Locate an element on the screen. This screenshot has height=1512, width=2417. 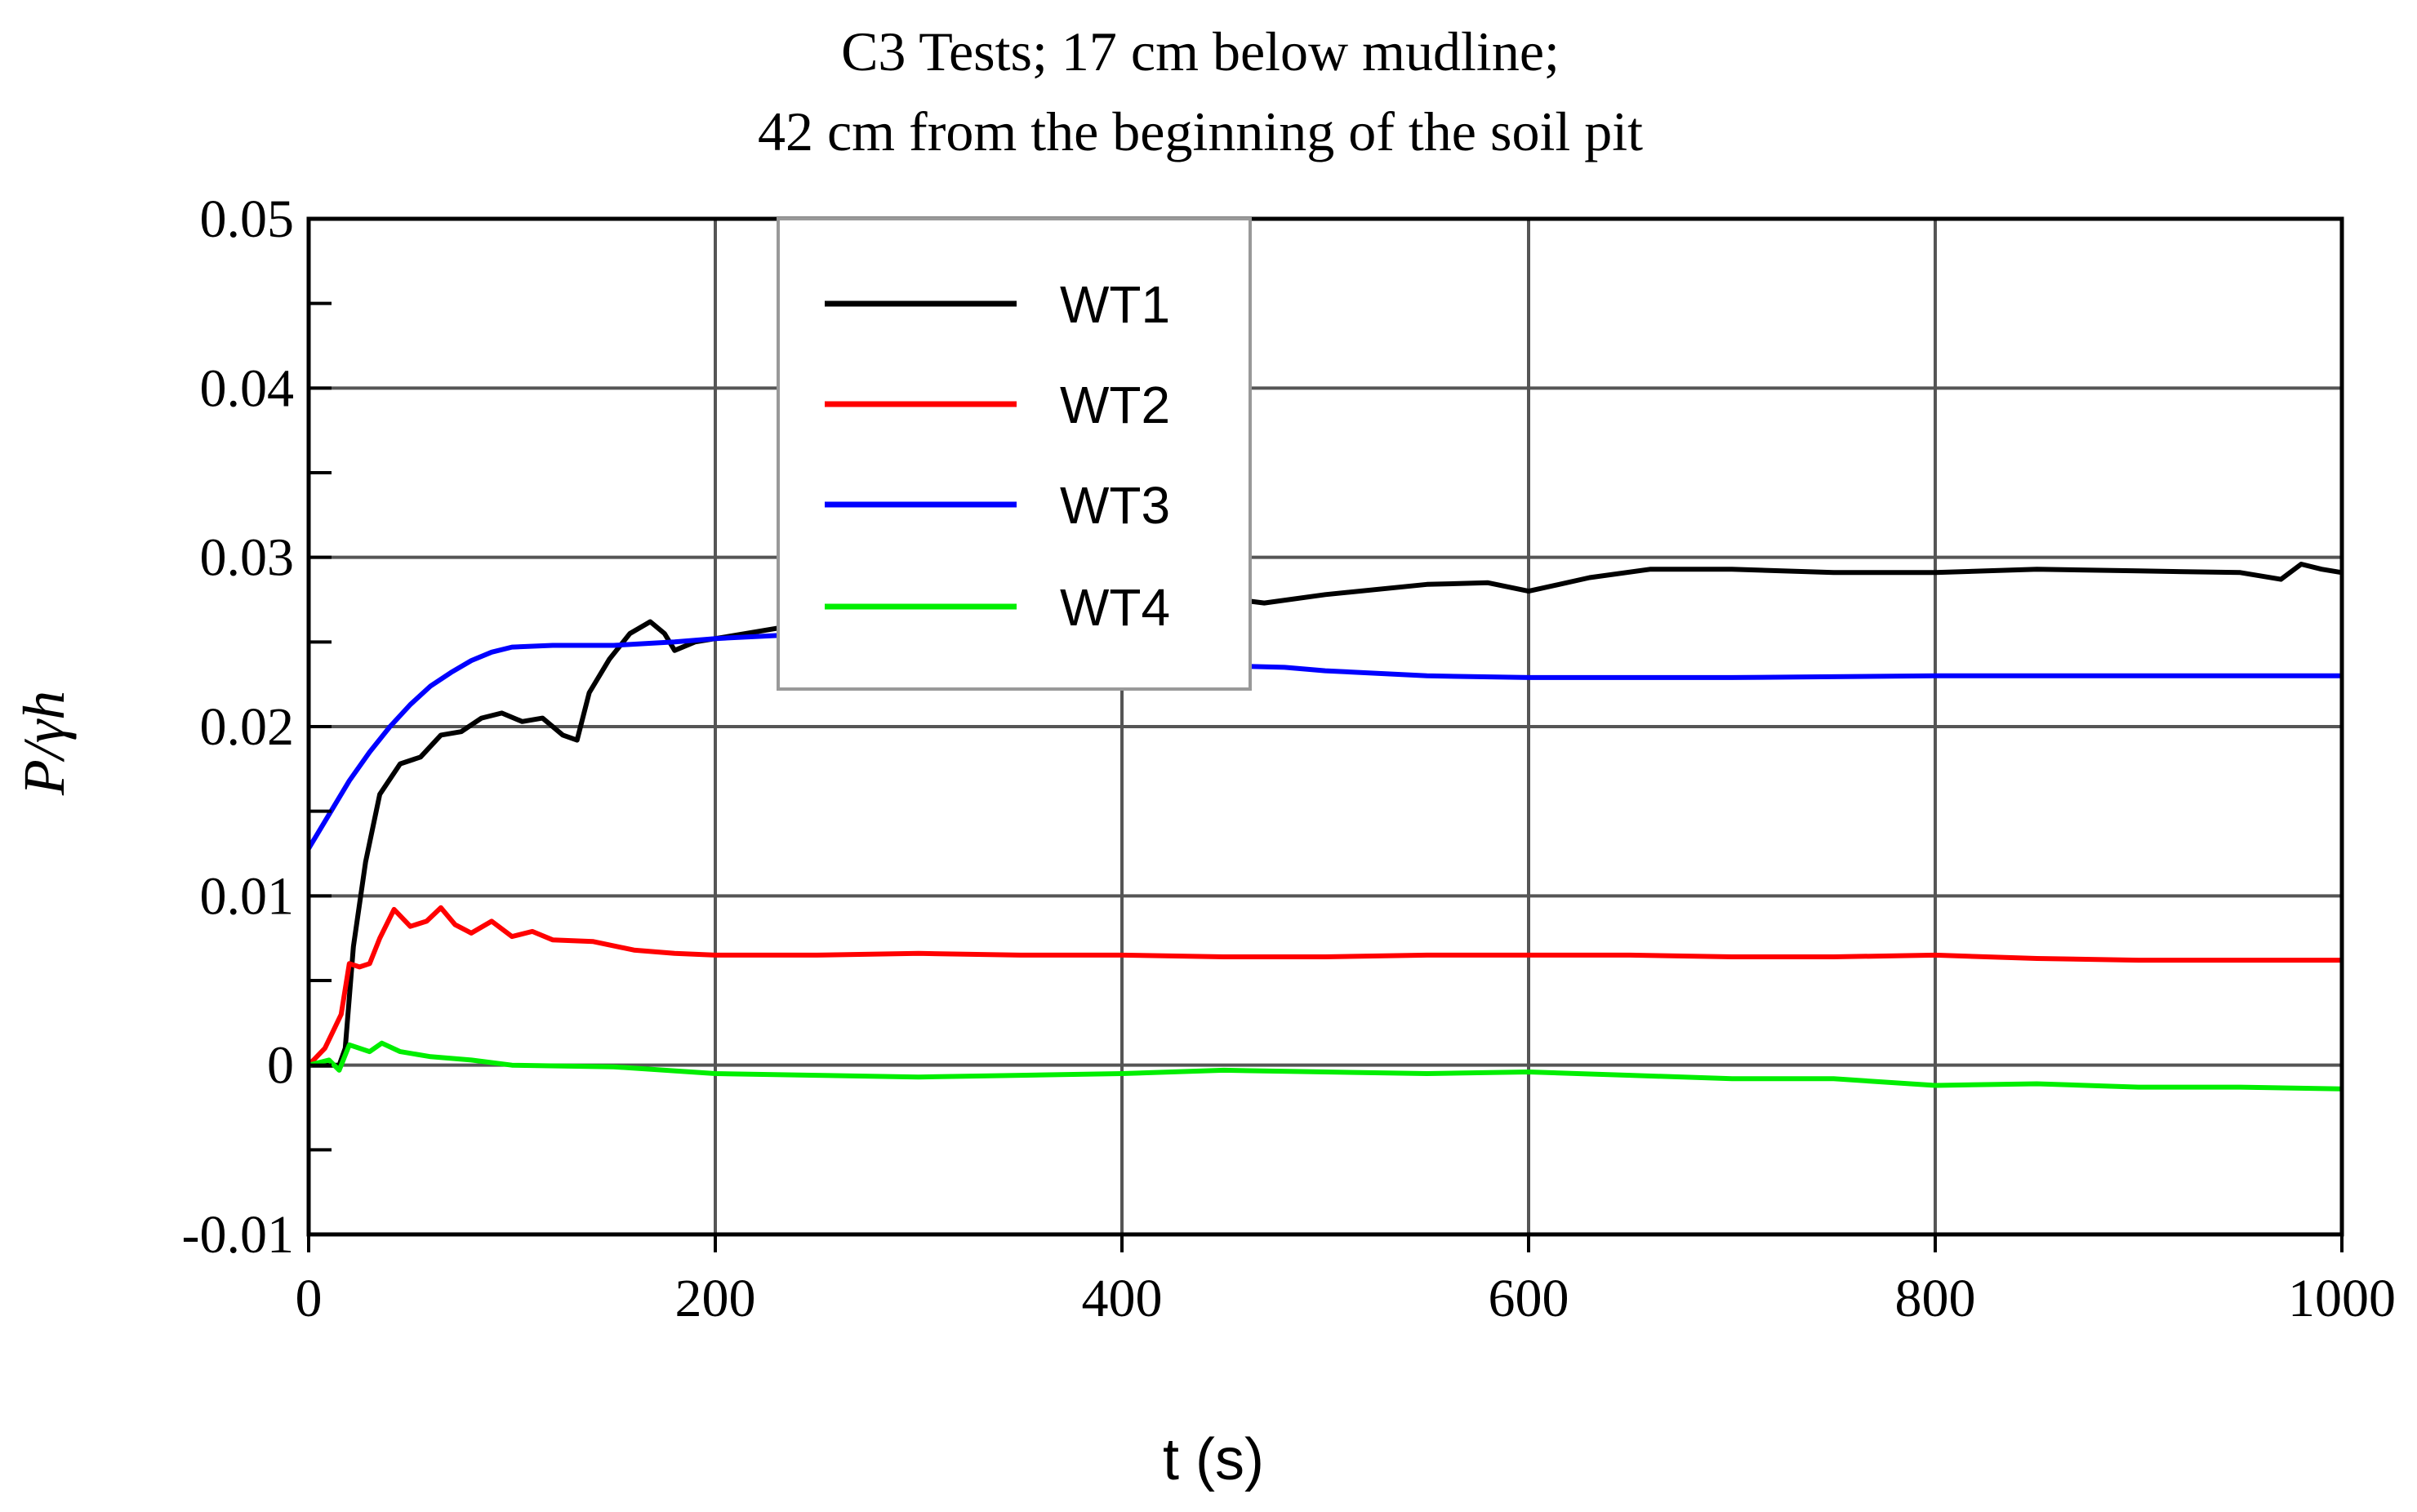
legend-label-wt3: WT3 is located at coordinates (1115, 506).